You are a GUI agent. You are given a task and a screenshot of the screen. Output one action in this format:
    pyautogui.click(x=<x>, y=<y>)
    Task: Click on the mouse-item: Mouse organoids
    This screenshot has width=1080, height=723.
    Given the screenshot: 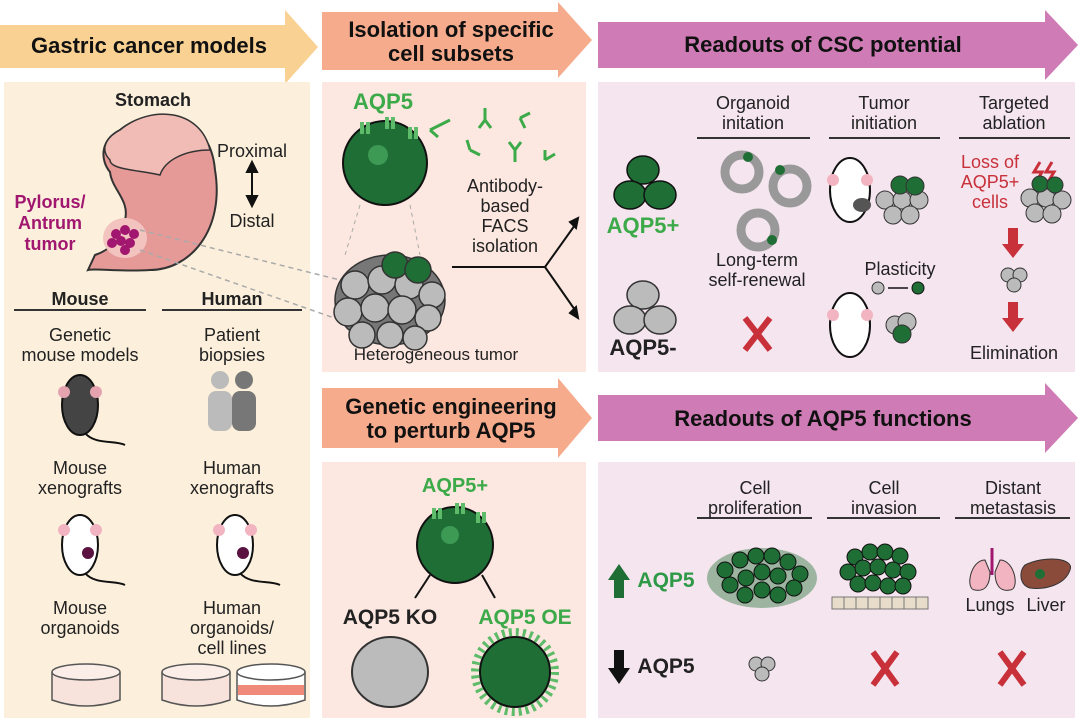 What is the action you would take?
    pyautogui.click(x=79, y=618)
    